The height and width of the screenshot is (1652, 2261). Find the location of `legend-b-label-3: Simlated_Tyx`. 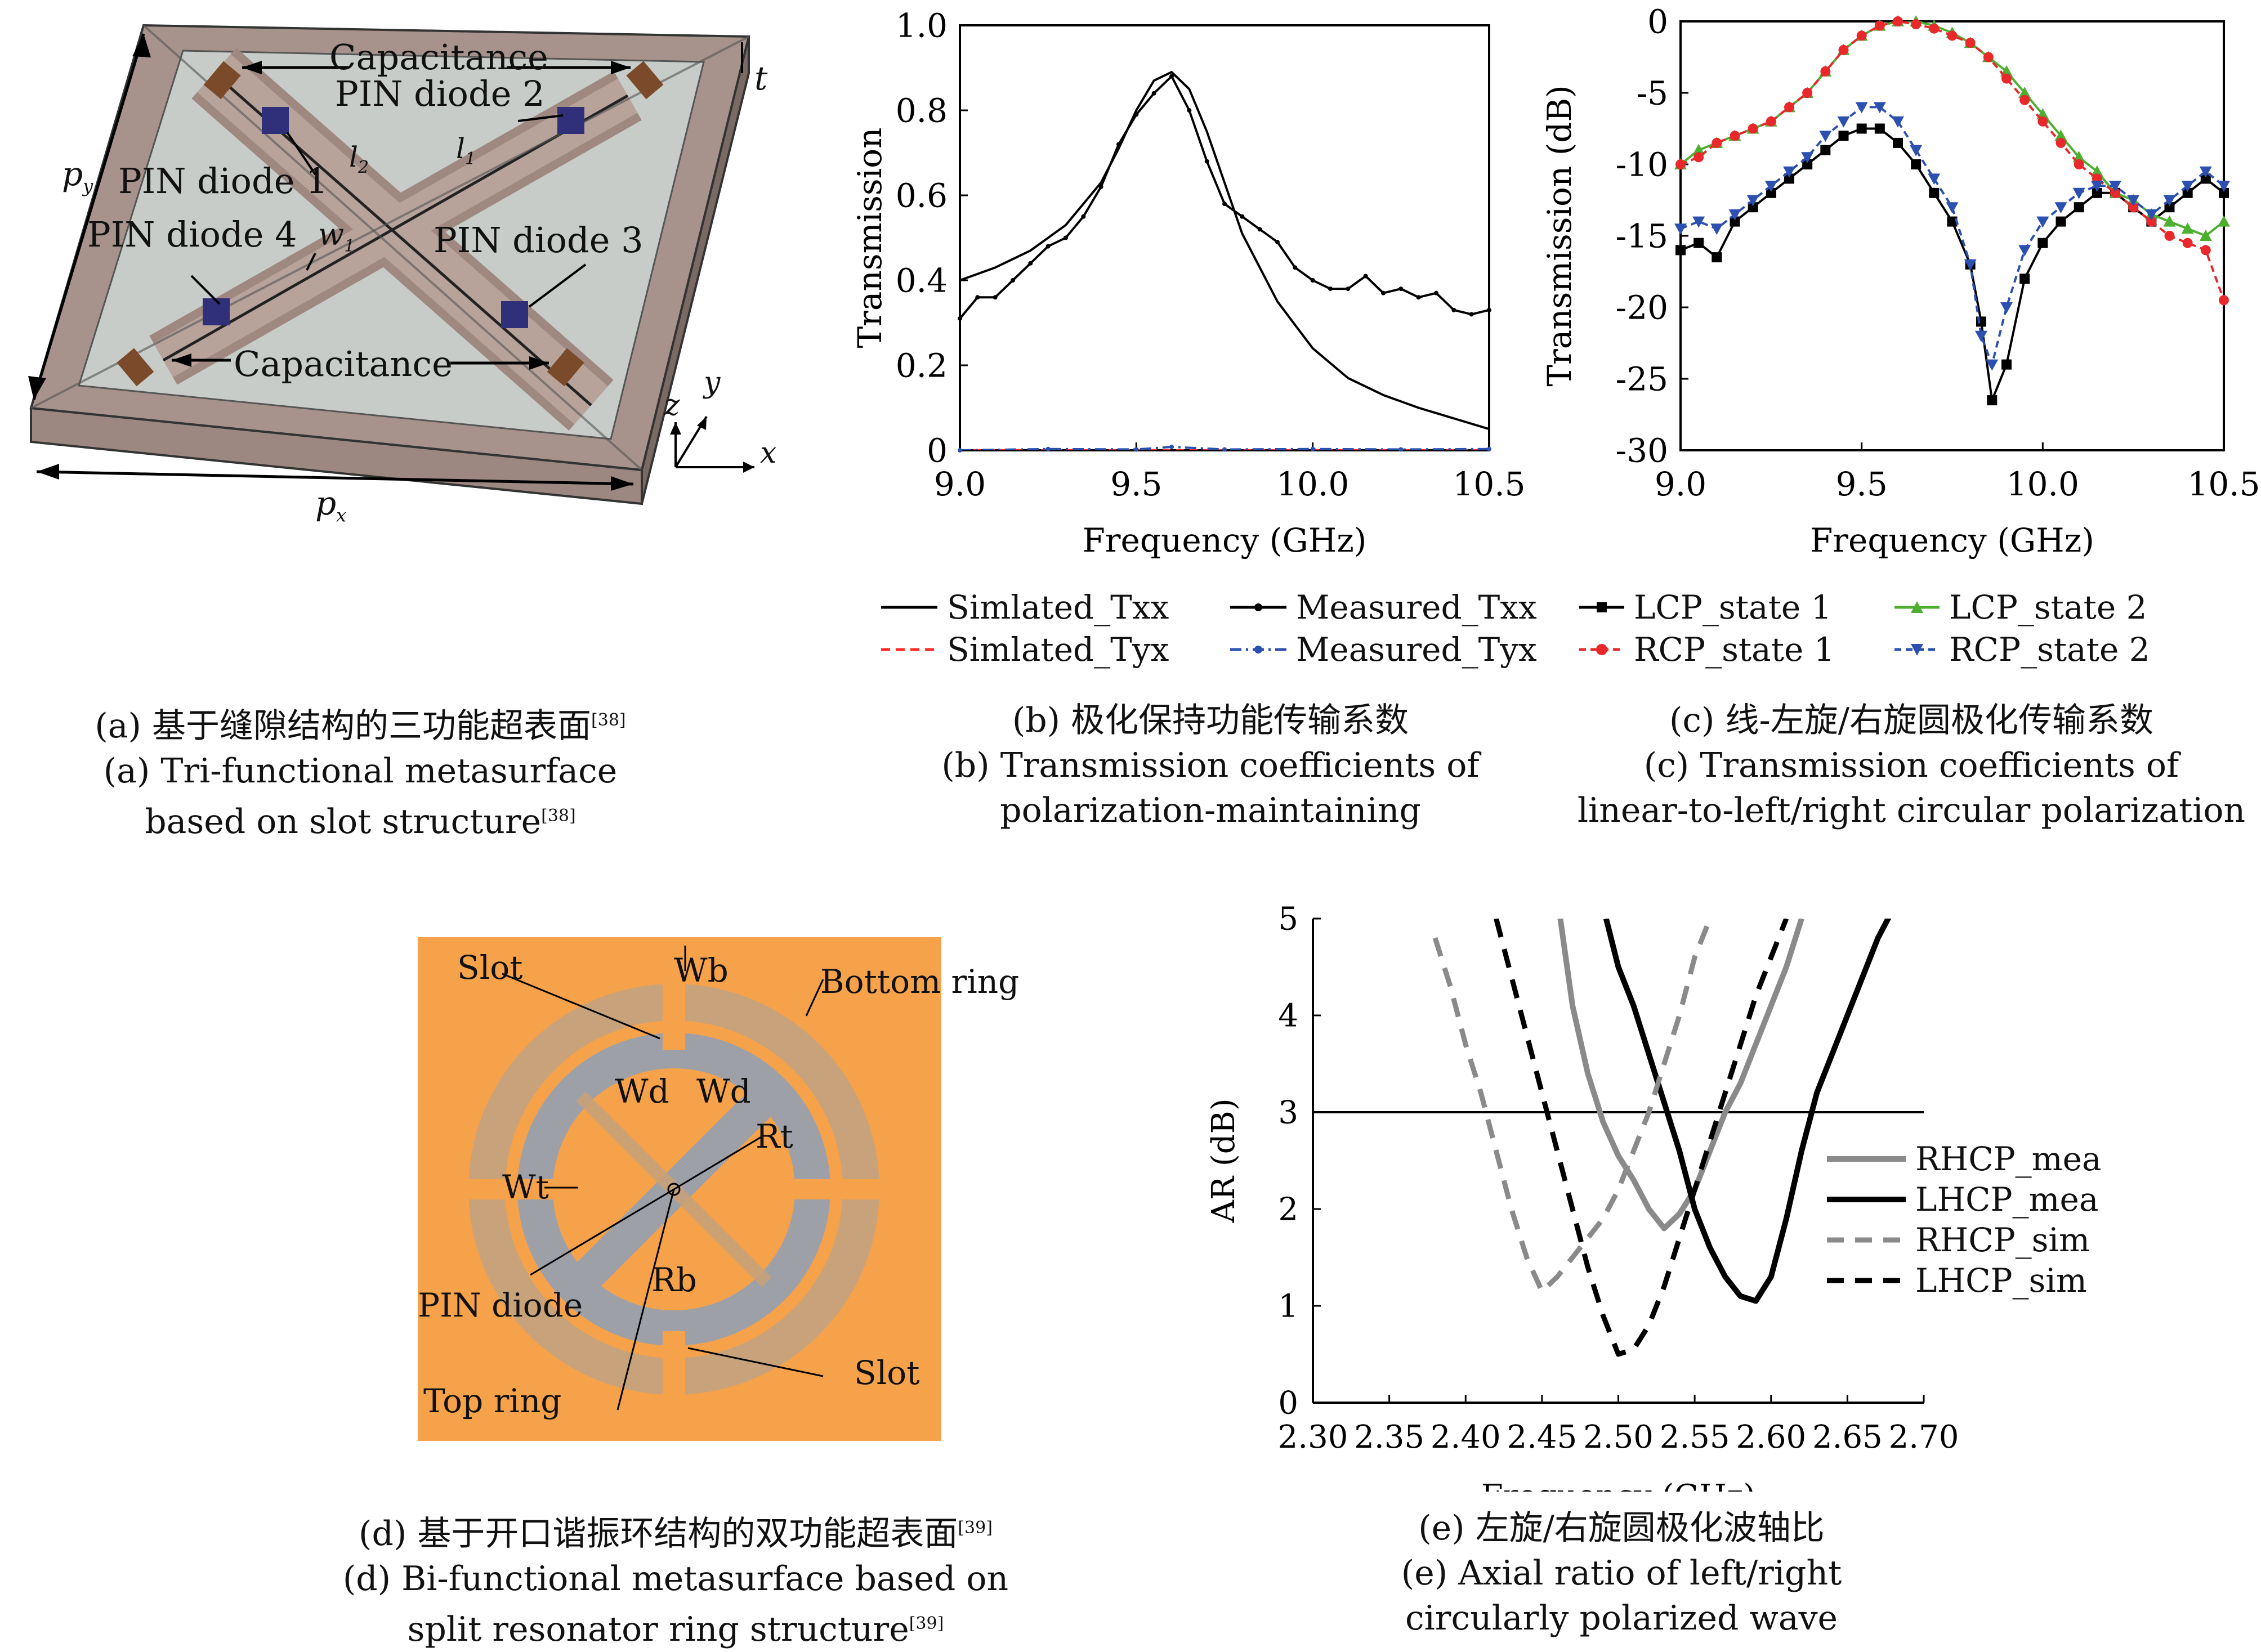

legend-b-label-3: Simlated_Tyx is located at coordinates (1058, 650).